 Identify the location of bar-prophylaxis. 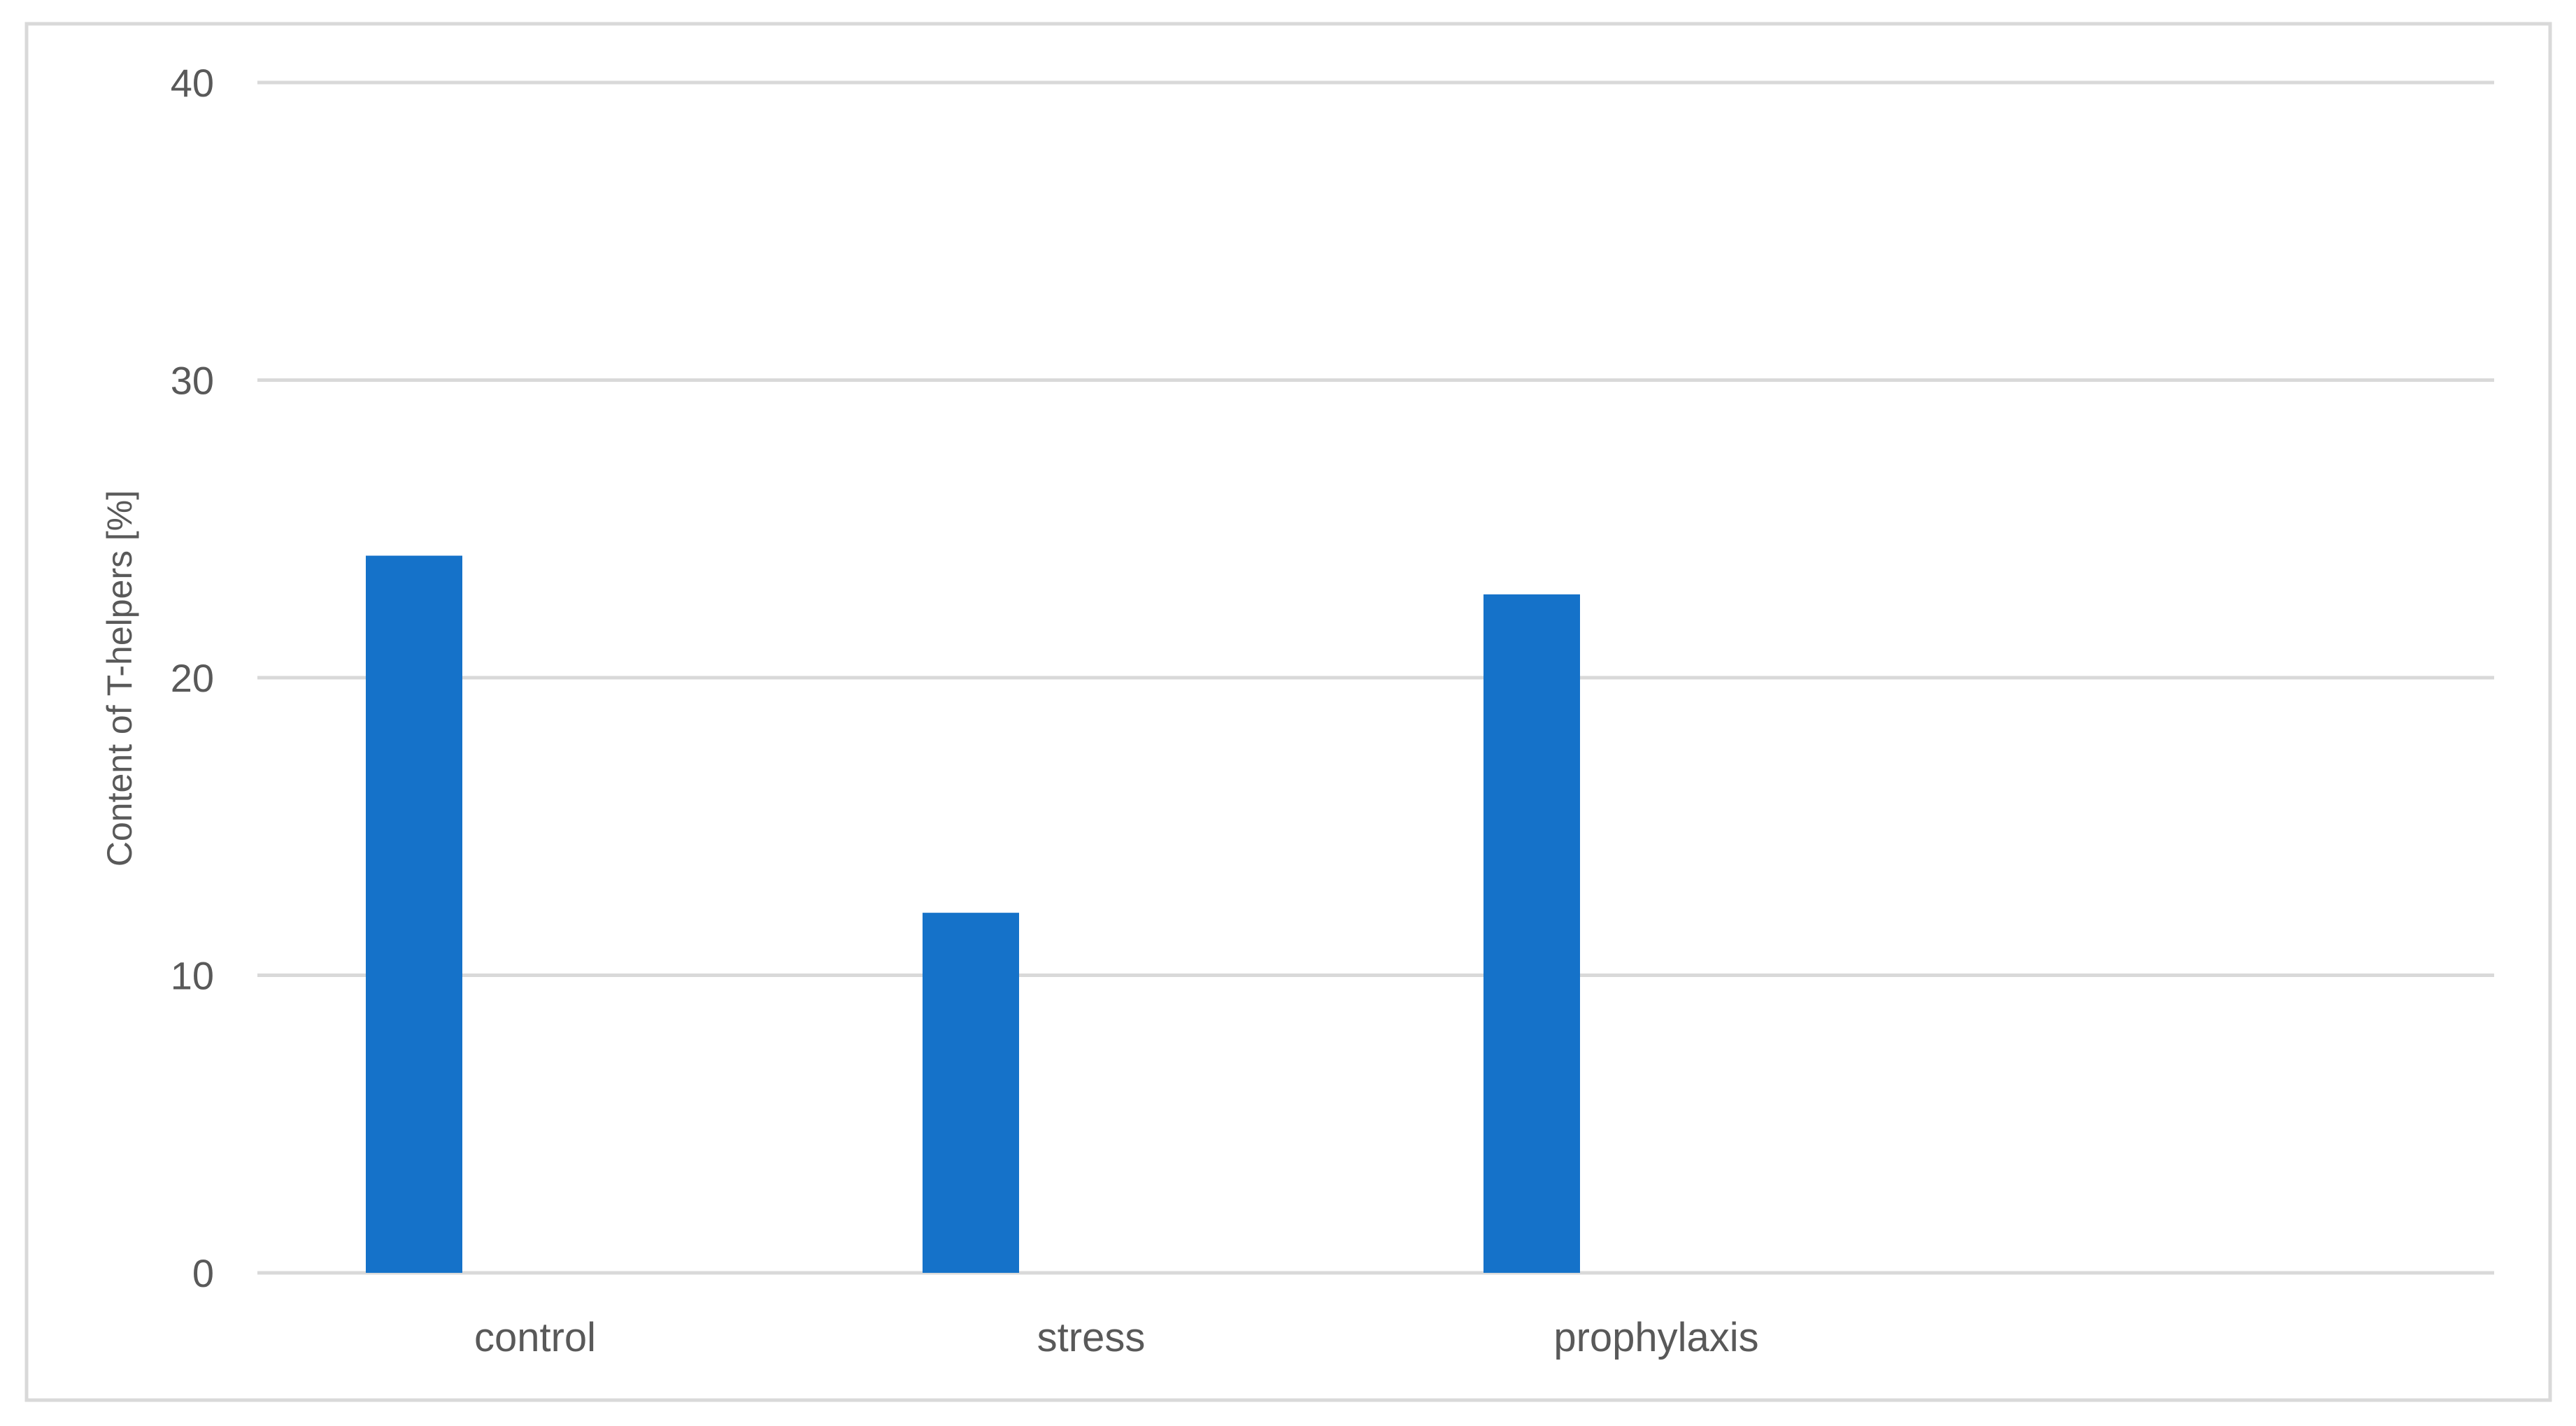
(1531, 933).